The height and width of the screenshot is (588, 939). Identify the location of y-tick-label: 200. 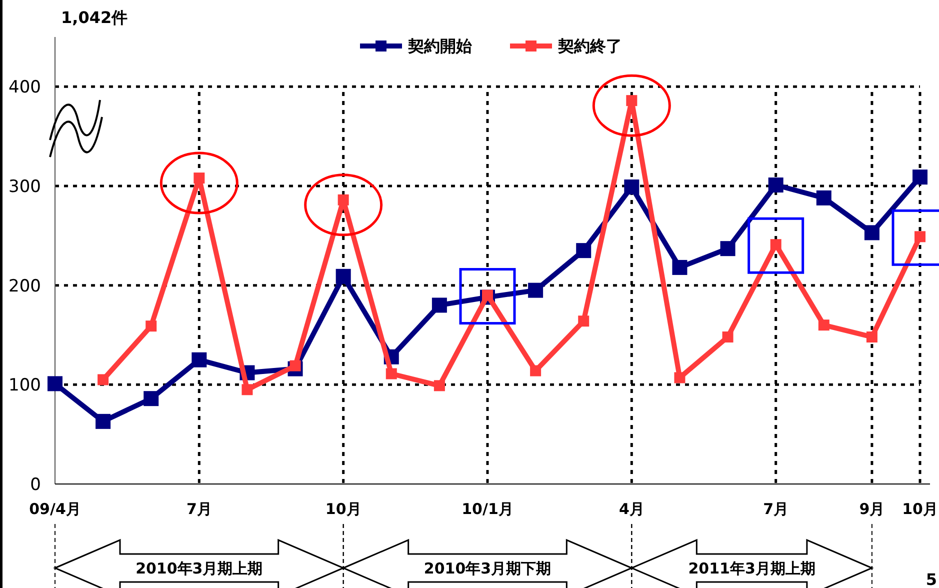
(24, 286).